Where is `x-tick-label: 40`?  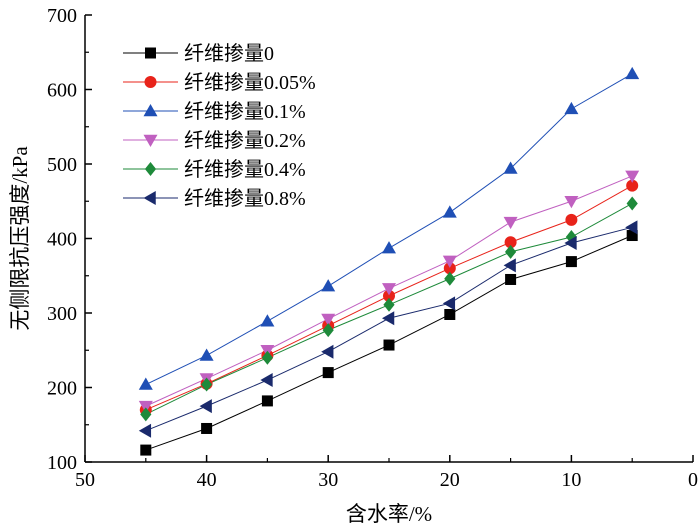 x-tick-label: 40 is located at coordinates (207, 480).